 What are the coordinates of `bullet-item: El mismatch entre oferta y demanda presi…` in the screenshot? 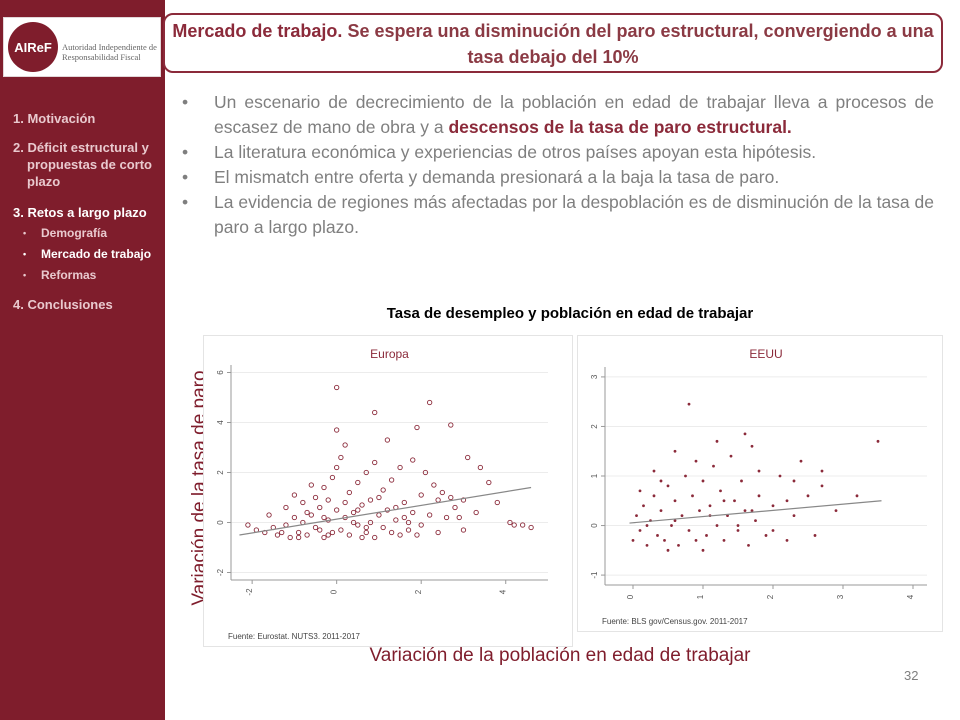 It's located at (558, 177).